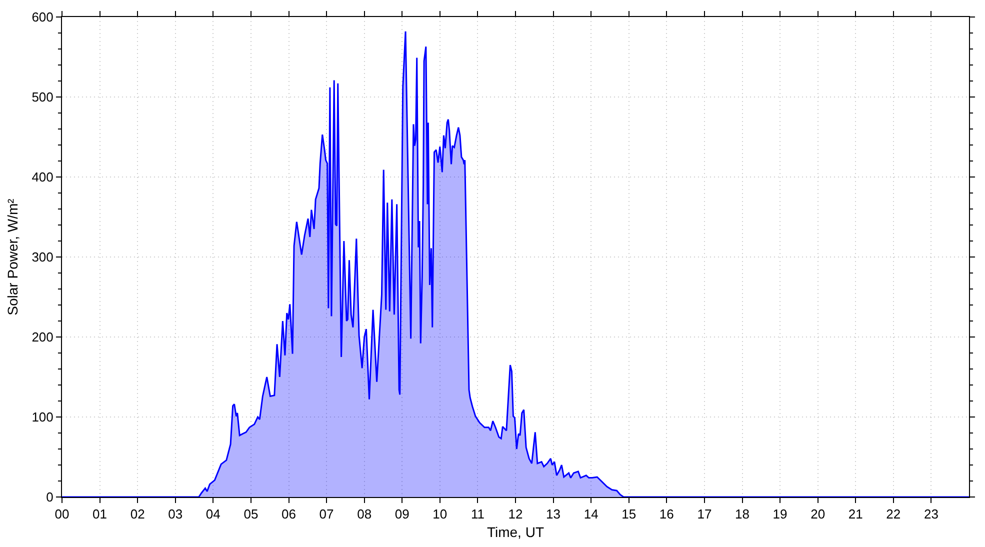 The image size is (985, 547). What do you see at coordinates (326, 514) in the screenshot?
I see `x-tick-label: 07` at bounding box center [326, 514].